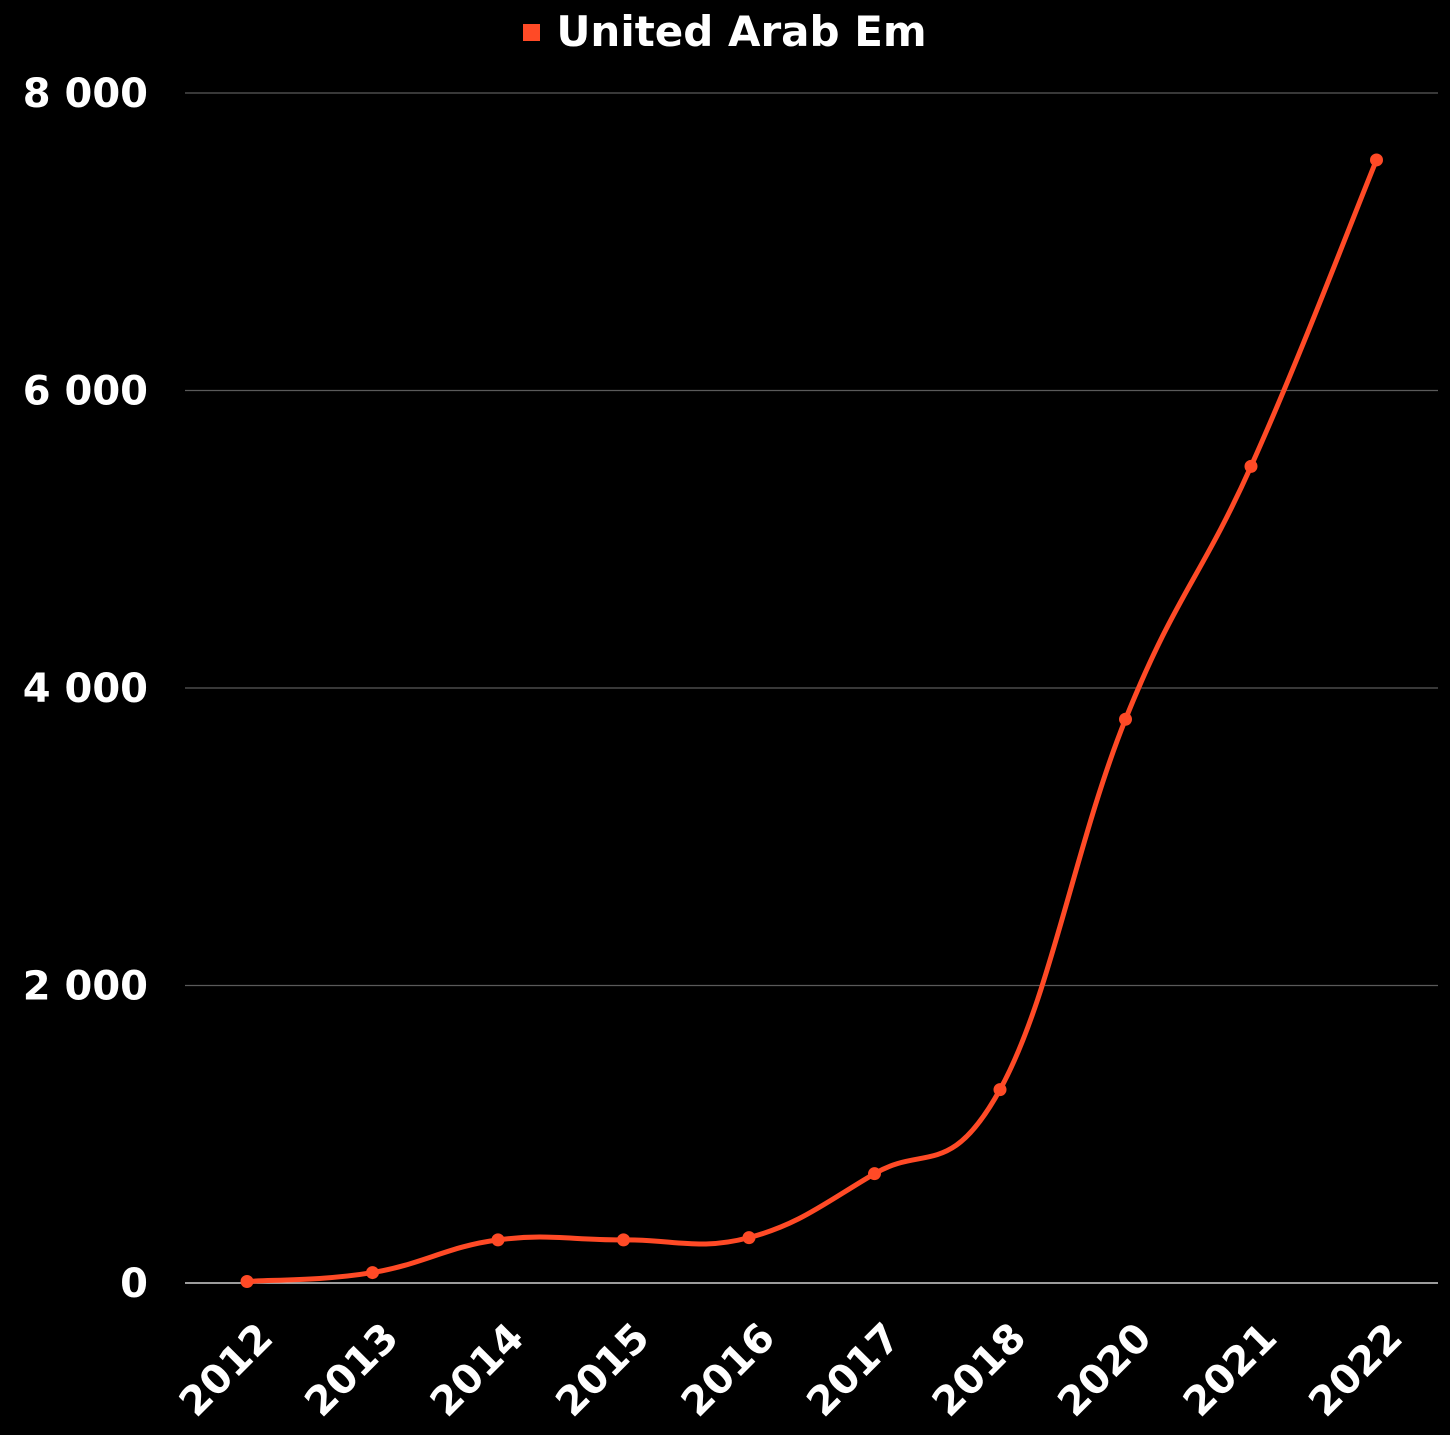  I want to click on y-tick-label: 4 000, so click(85, 689).